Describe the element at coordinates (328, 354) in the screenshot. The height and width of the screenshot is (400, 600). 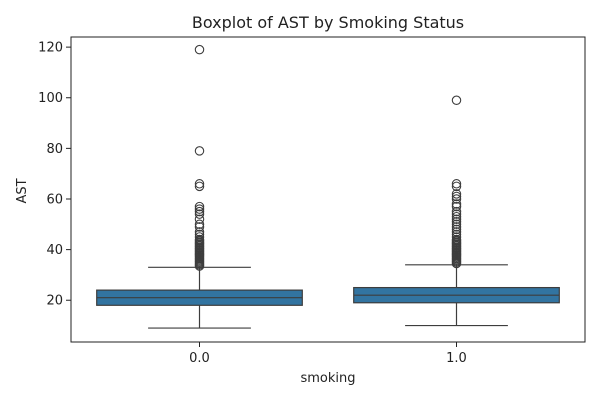
I see `x-axis: 0.0 1.0` at that location.